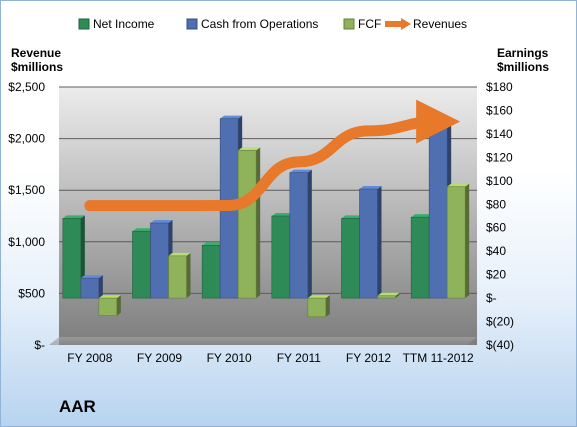 Image resolution: width=577 pixels, height=427 pixels. What do you see at coordinates (77, 406) in the screenshot?
I see `company-name: AAR` at bounding box center [77, 406].